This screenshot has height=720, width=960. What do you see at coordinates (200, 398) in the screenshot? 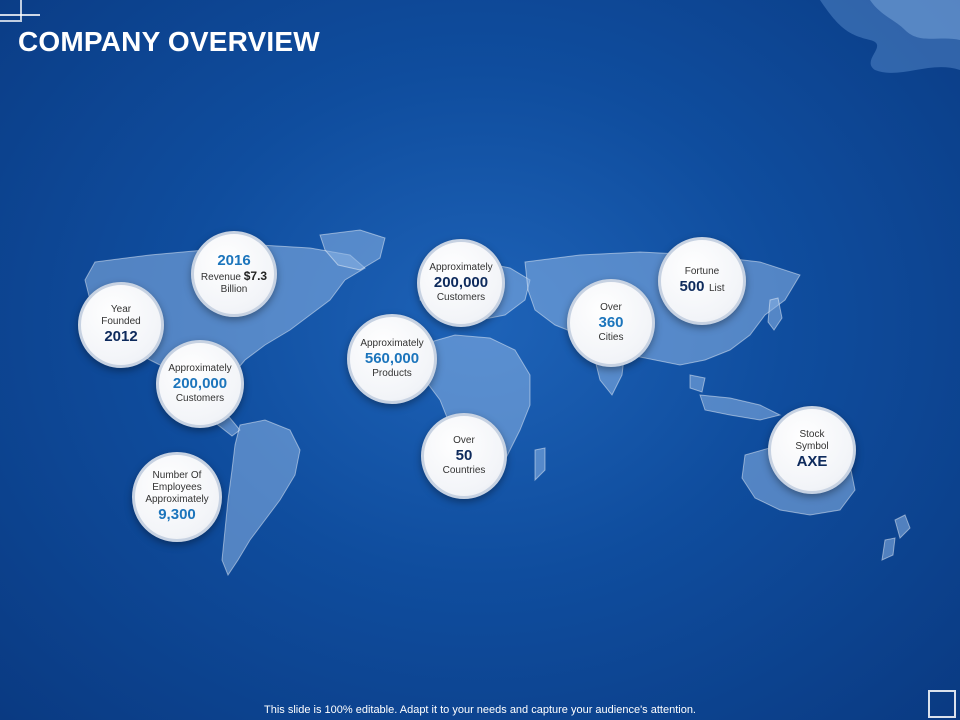
I see `customers-americas-suffix: Customers` at bounding box center [200, 398].